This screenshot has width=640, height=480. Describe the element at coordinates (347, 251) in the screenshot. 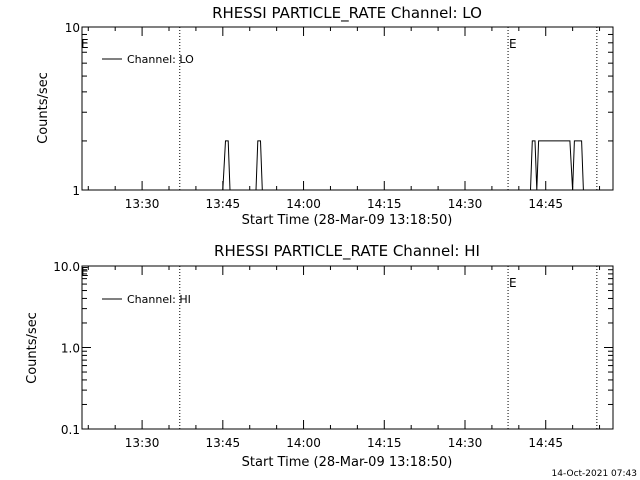

I see `chart-title: RHESSI PARTICLE_RATE Channel: HI` at that location.